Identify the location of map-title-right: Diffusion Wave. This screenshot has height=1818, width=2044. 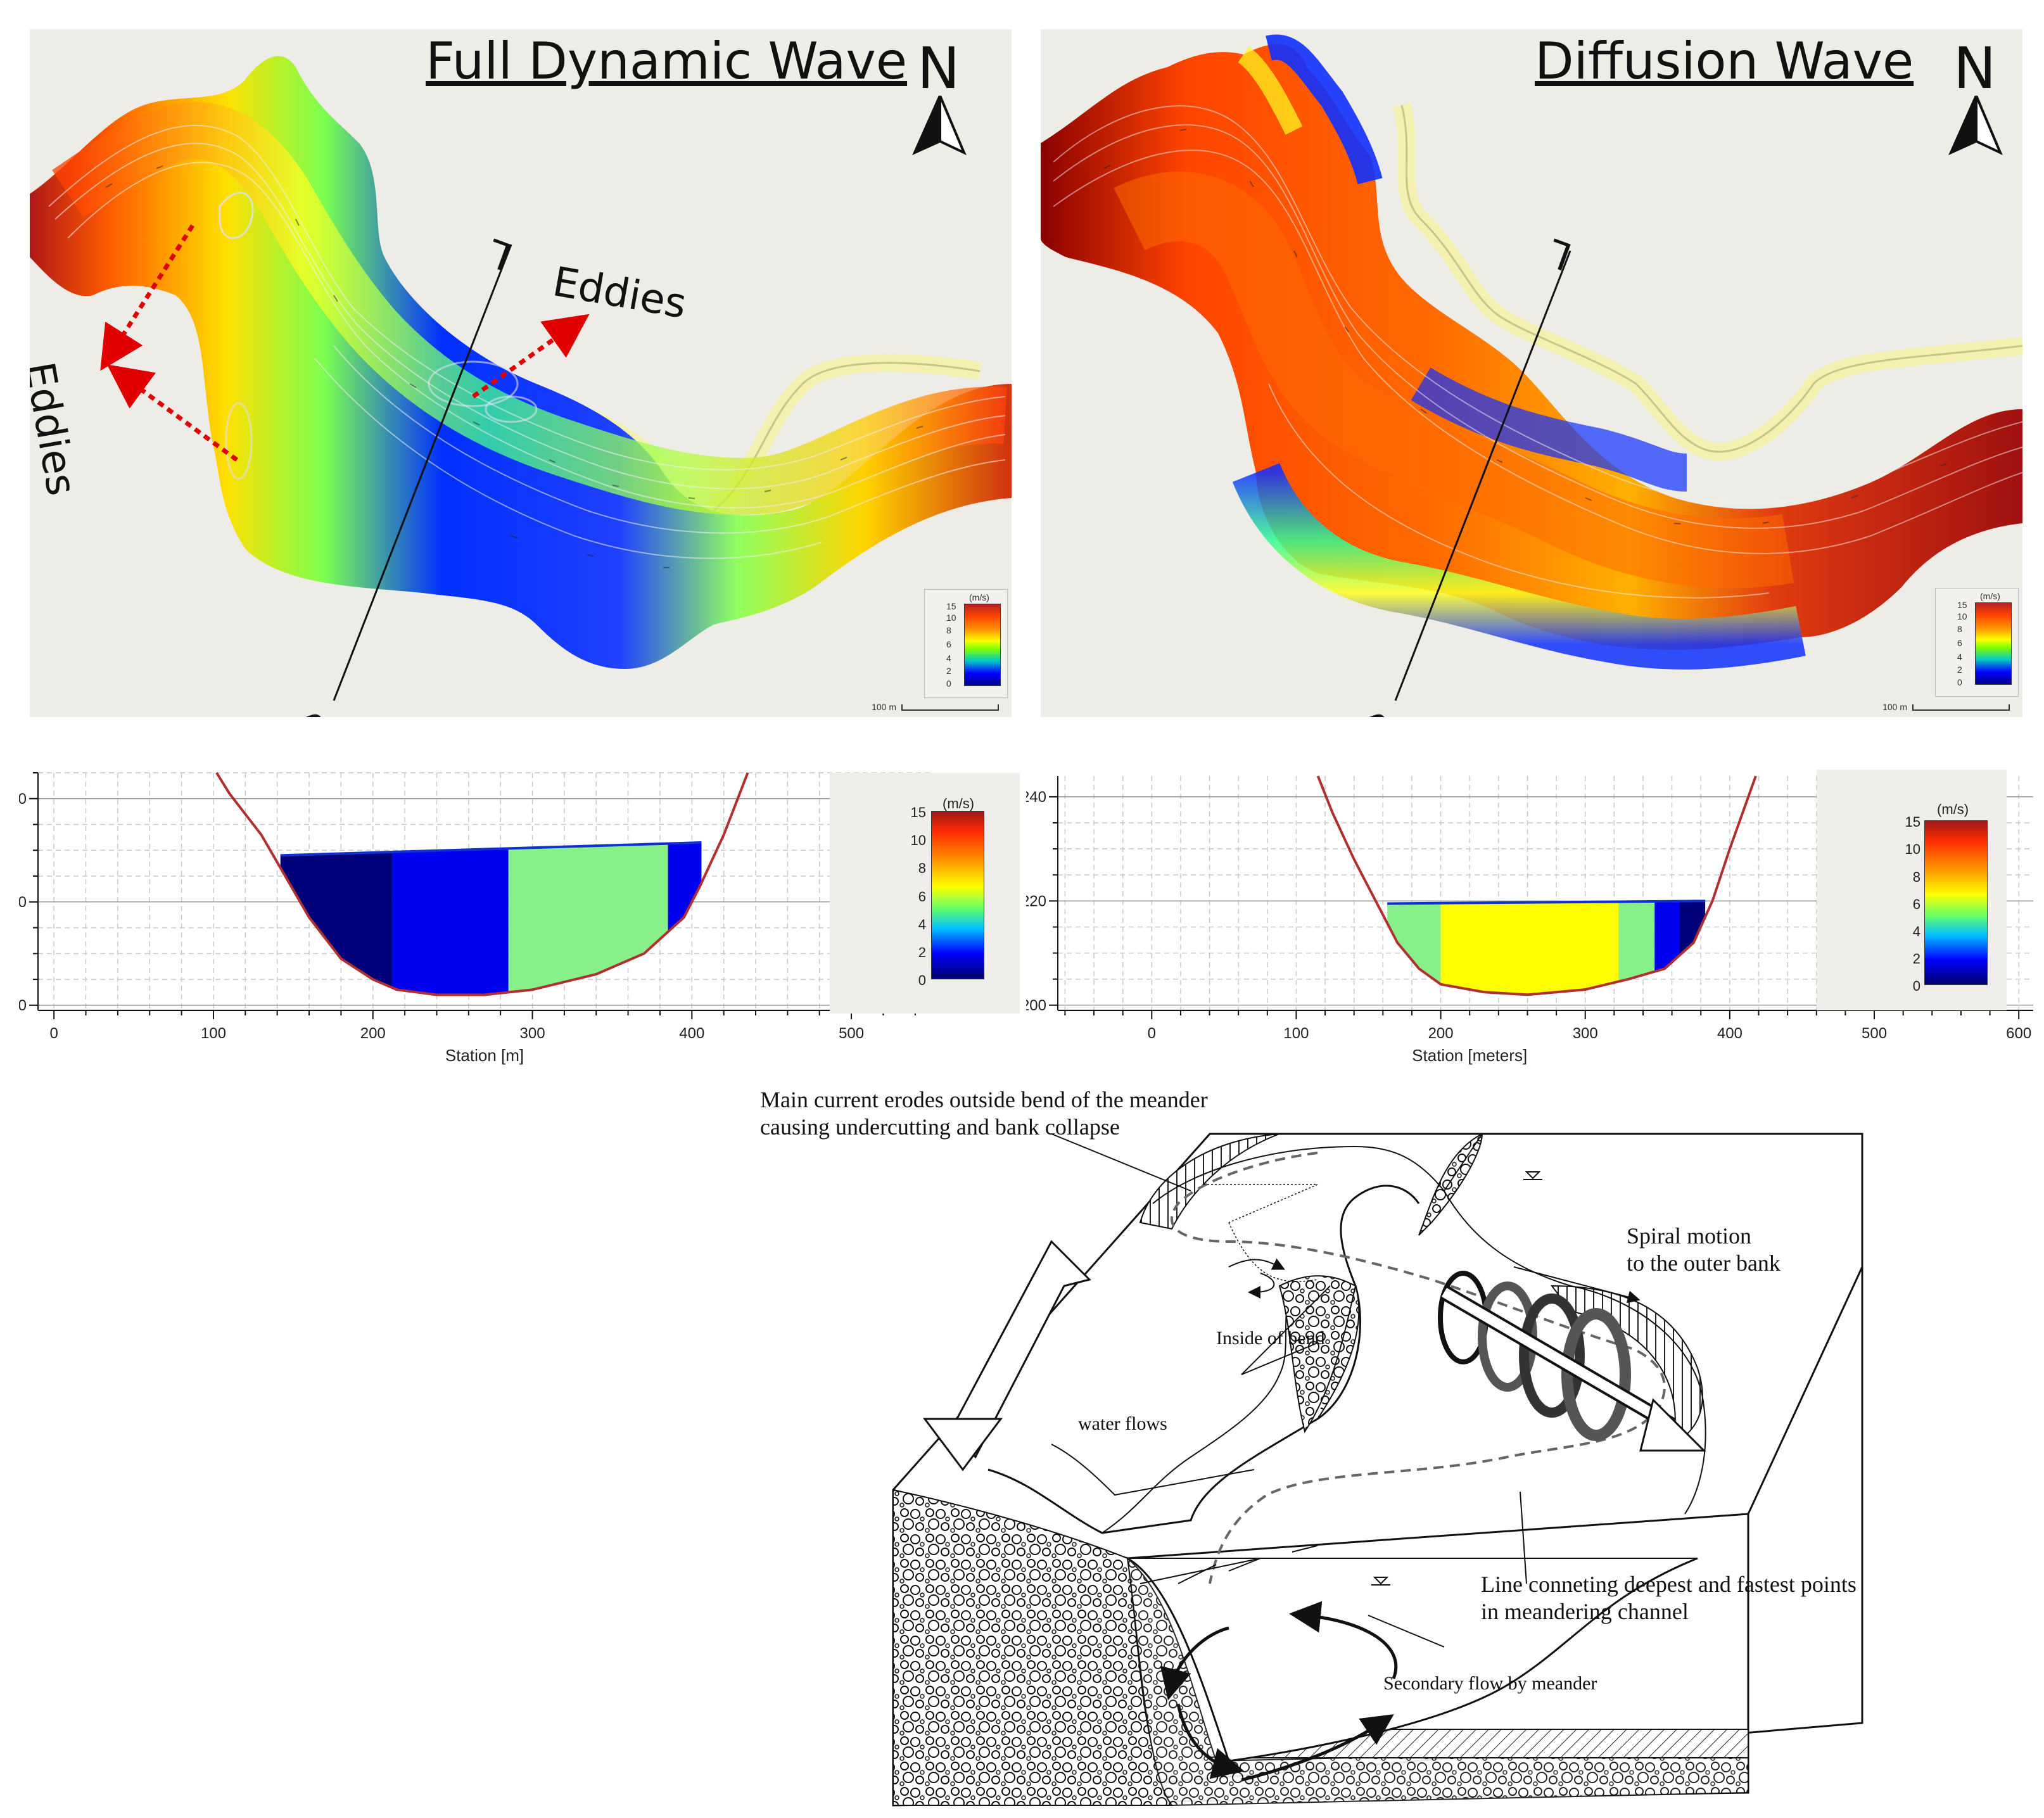
(1724, 61).